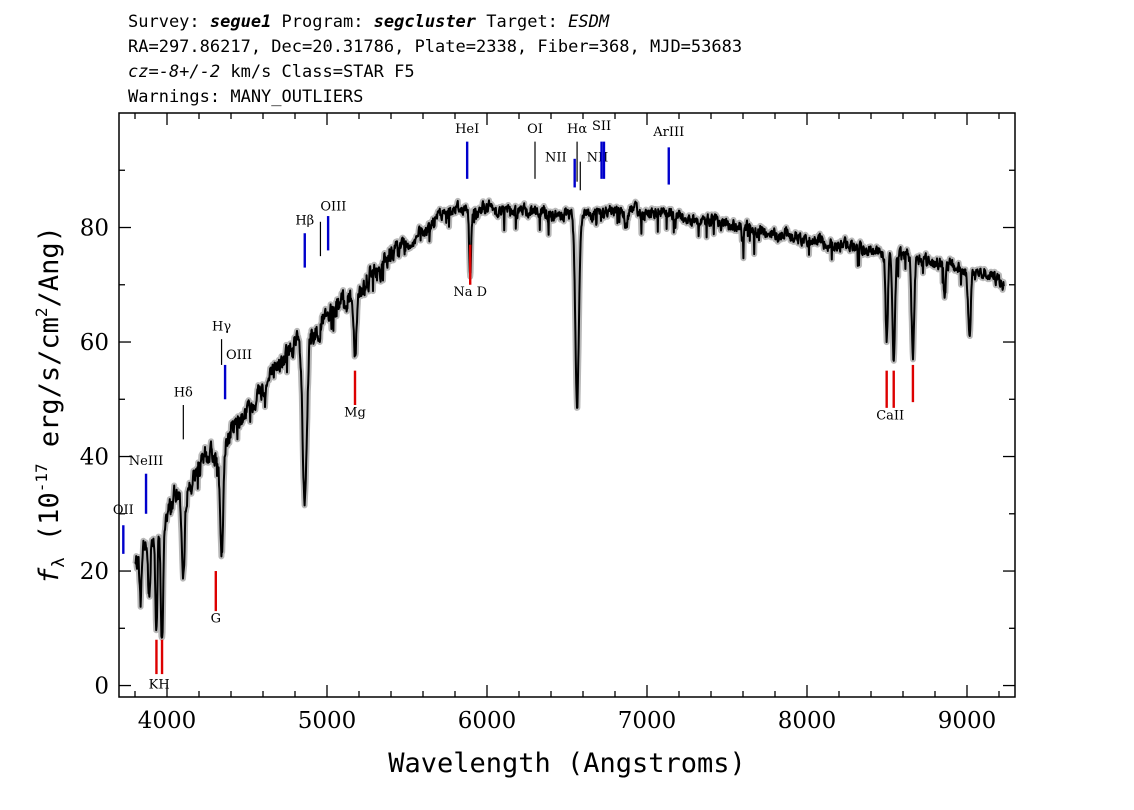 The height and width of the screenshot is (810, 1134). What do you see at coordinates (94, 343) in the screenshot?
I see `y-tick-label: 60` at bounding box center [94, 343].